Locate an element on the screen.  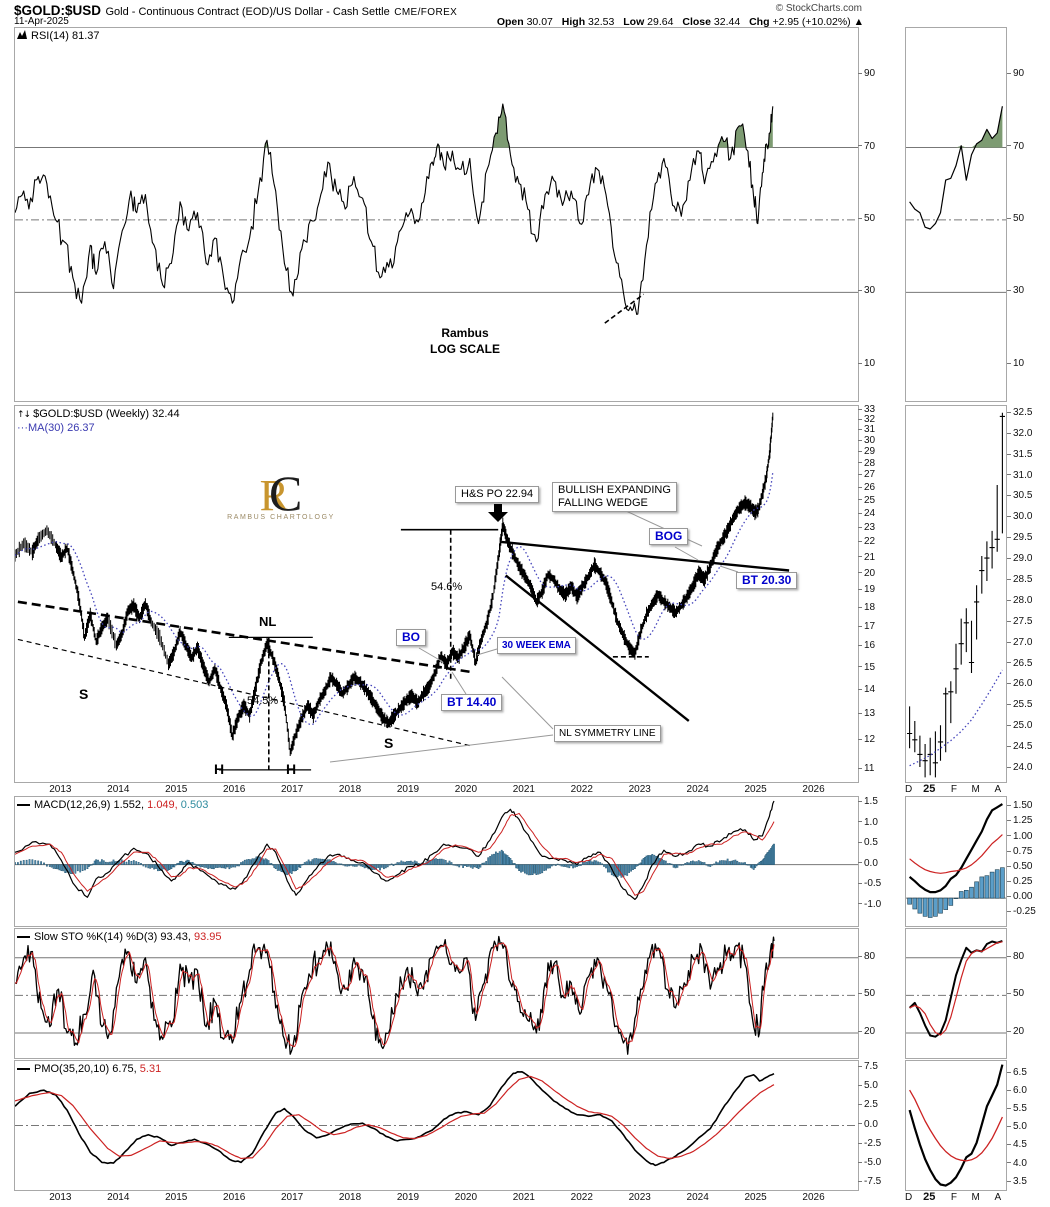
stochastic-zoom-y-axis: 80 50 20 is located at coordinates (1028, 992).